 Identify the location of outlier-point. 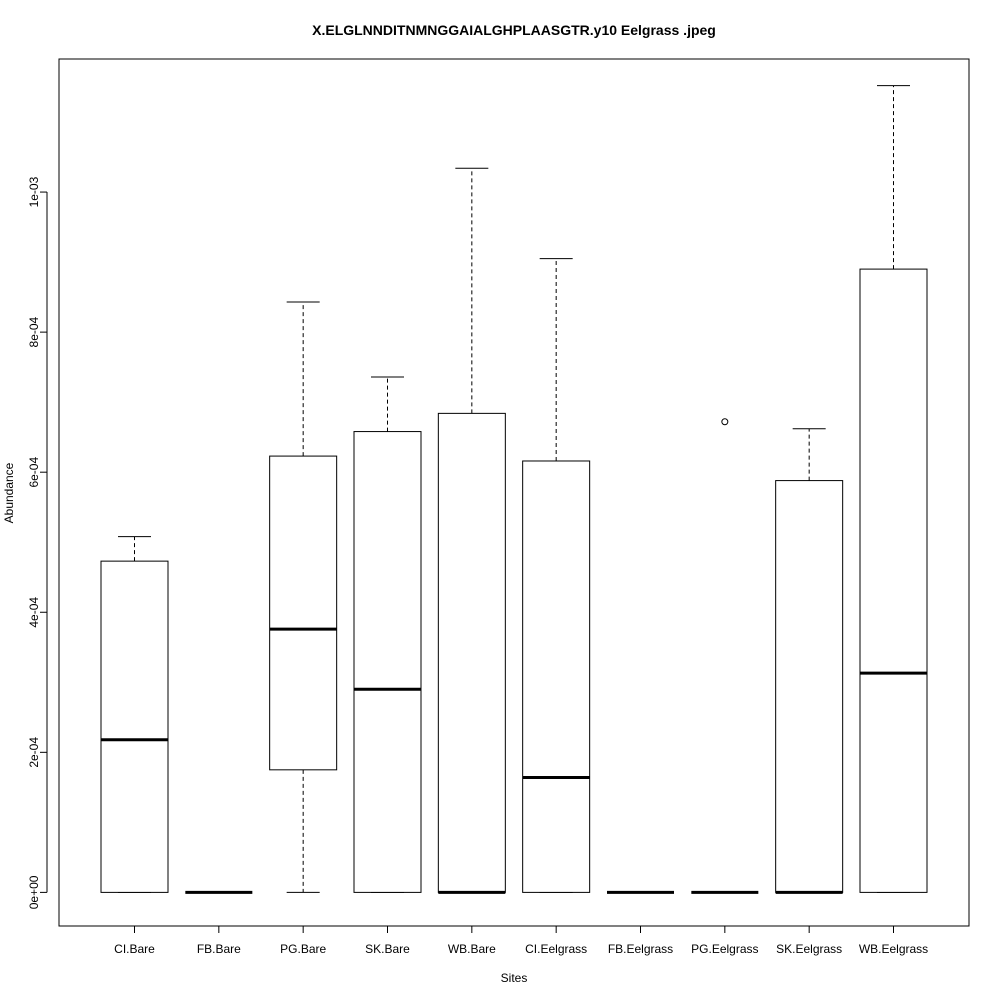
(725, 422).